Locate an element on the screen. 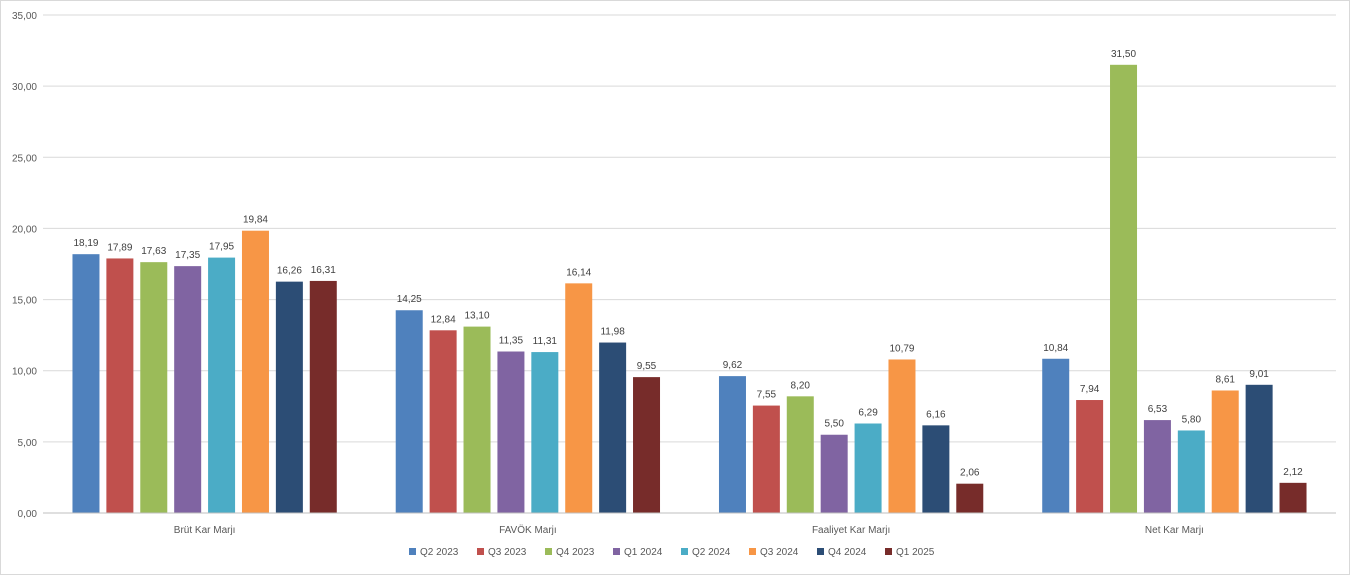 The width and height of the screenshot is (1350, 575). data-label: 8,20 is located at coordinates (801, 385).